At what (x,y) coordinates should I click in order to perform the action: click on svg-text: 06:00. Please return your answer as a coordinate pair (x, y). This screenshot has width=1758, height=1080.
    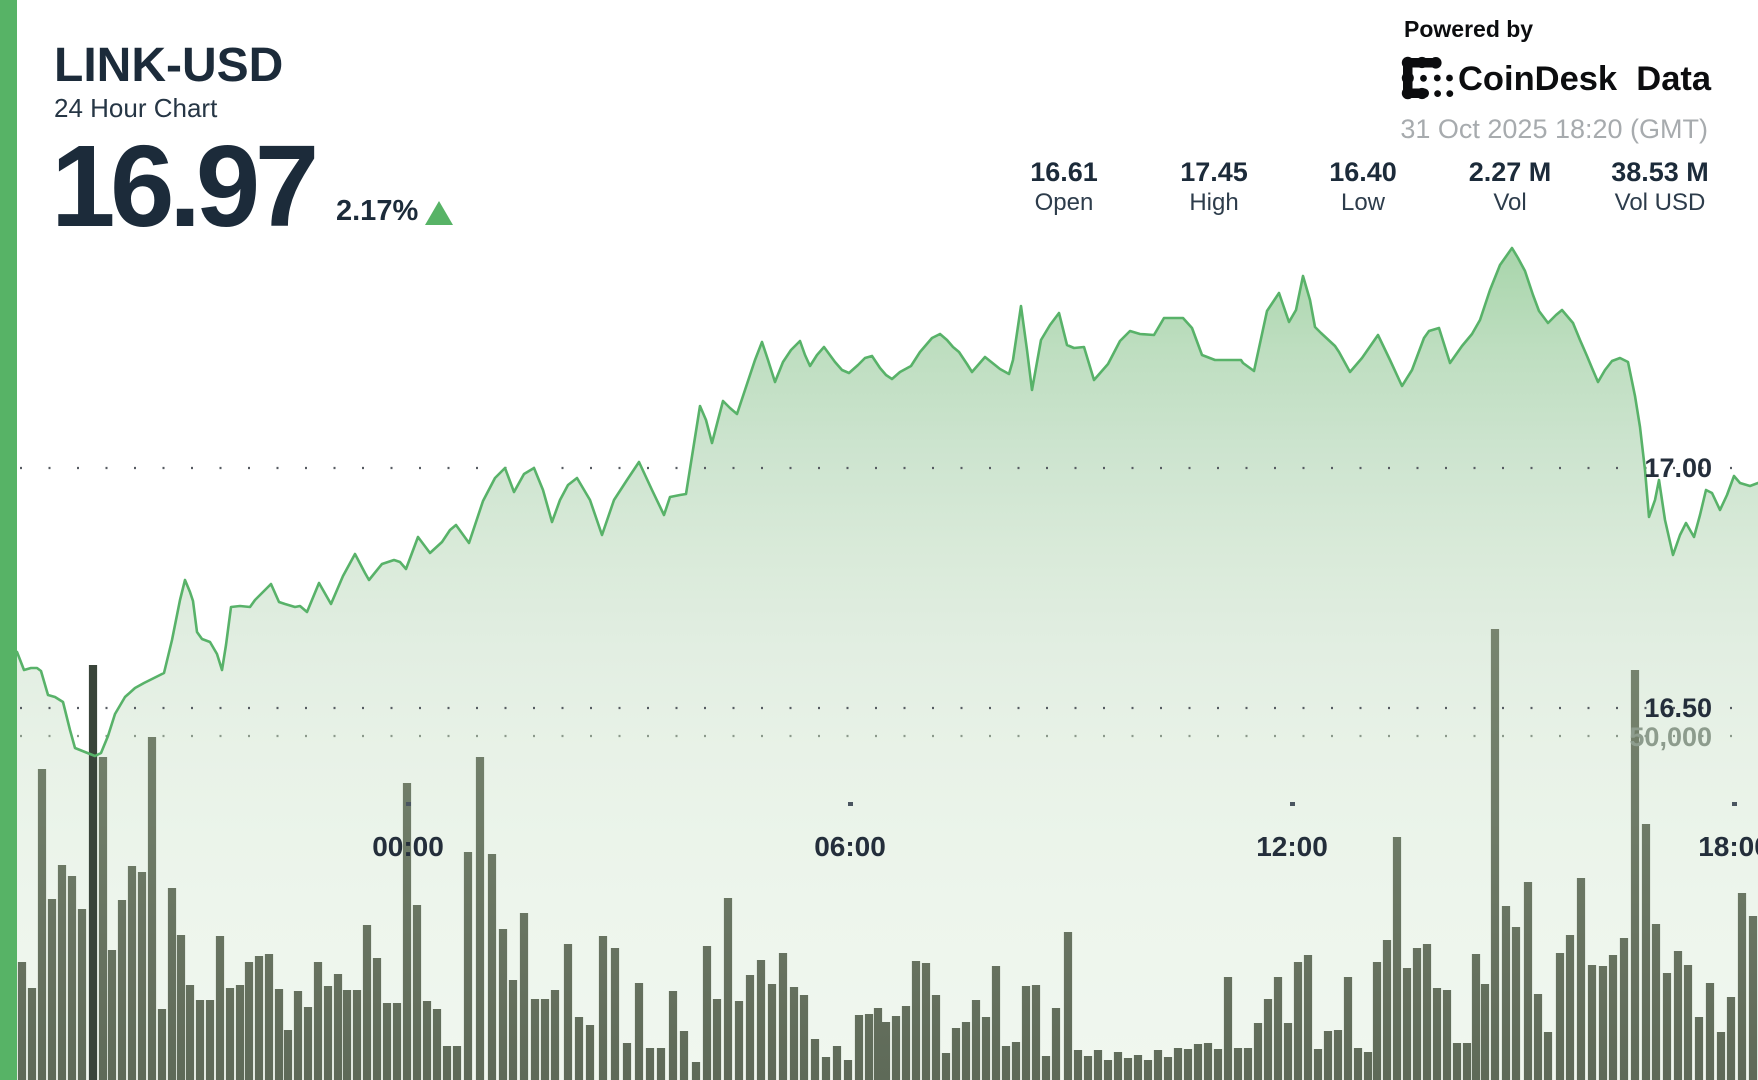
    Looking at the image, I should click on (850, 846).